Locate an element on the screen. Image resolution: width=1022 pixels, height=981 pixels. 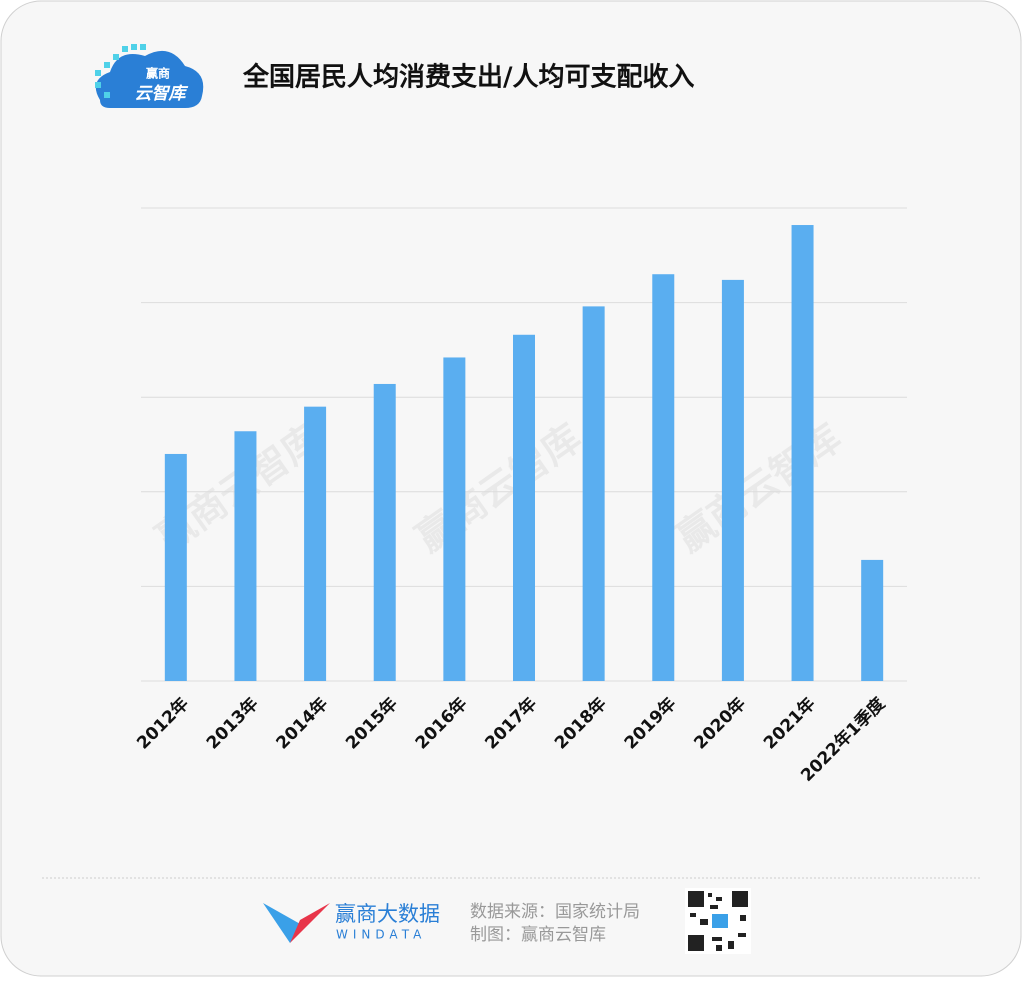
logo-top: 赢商 is located at coordinates (158, 73).